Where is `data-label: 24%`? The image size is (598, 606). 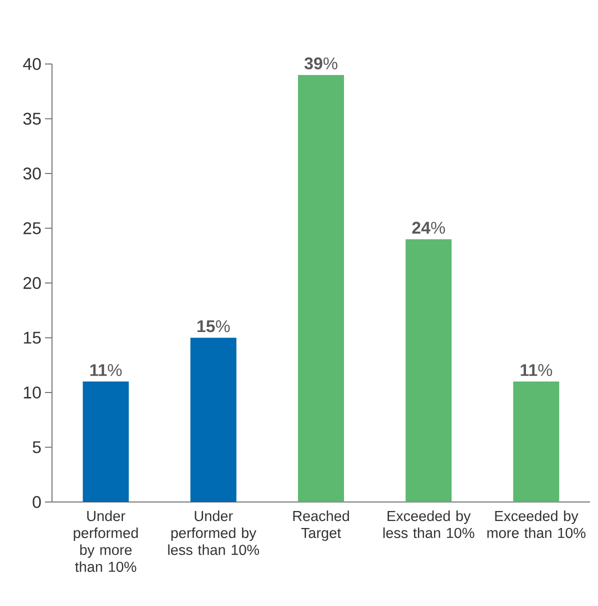 data-label: 24% is located at coordinates (428, 228).